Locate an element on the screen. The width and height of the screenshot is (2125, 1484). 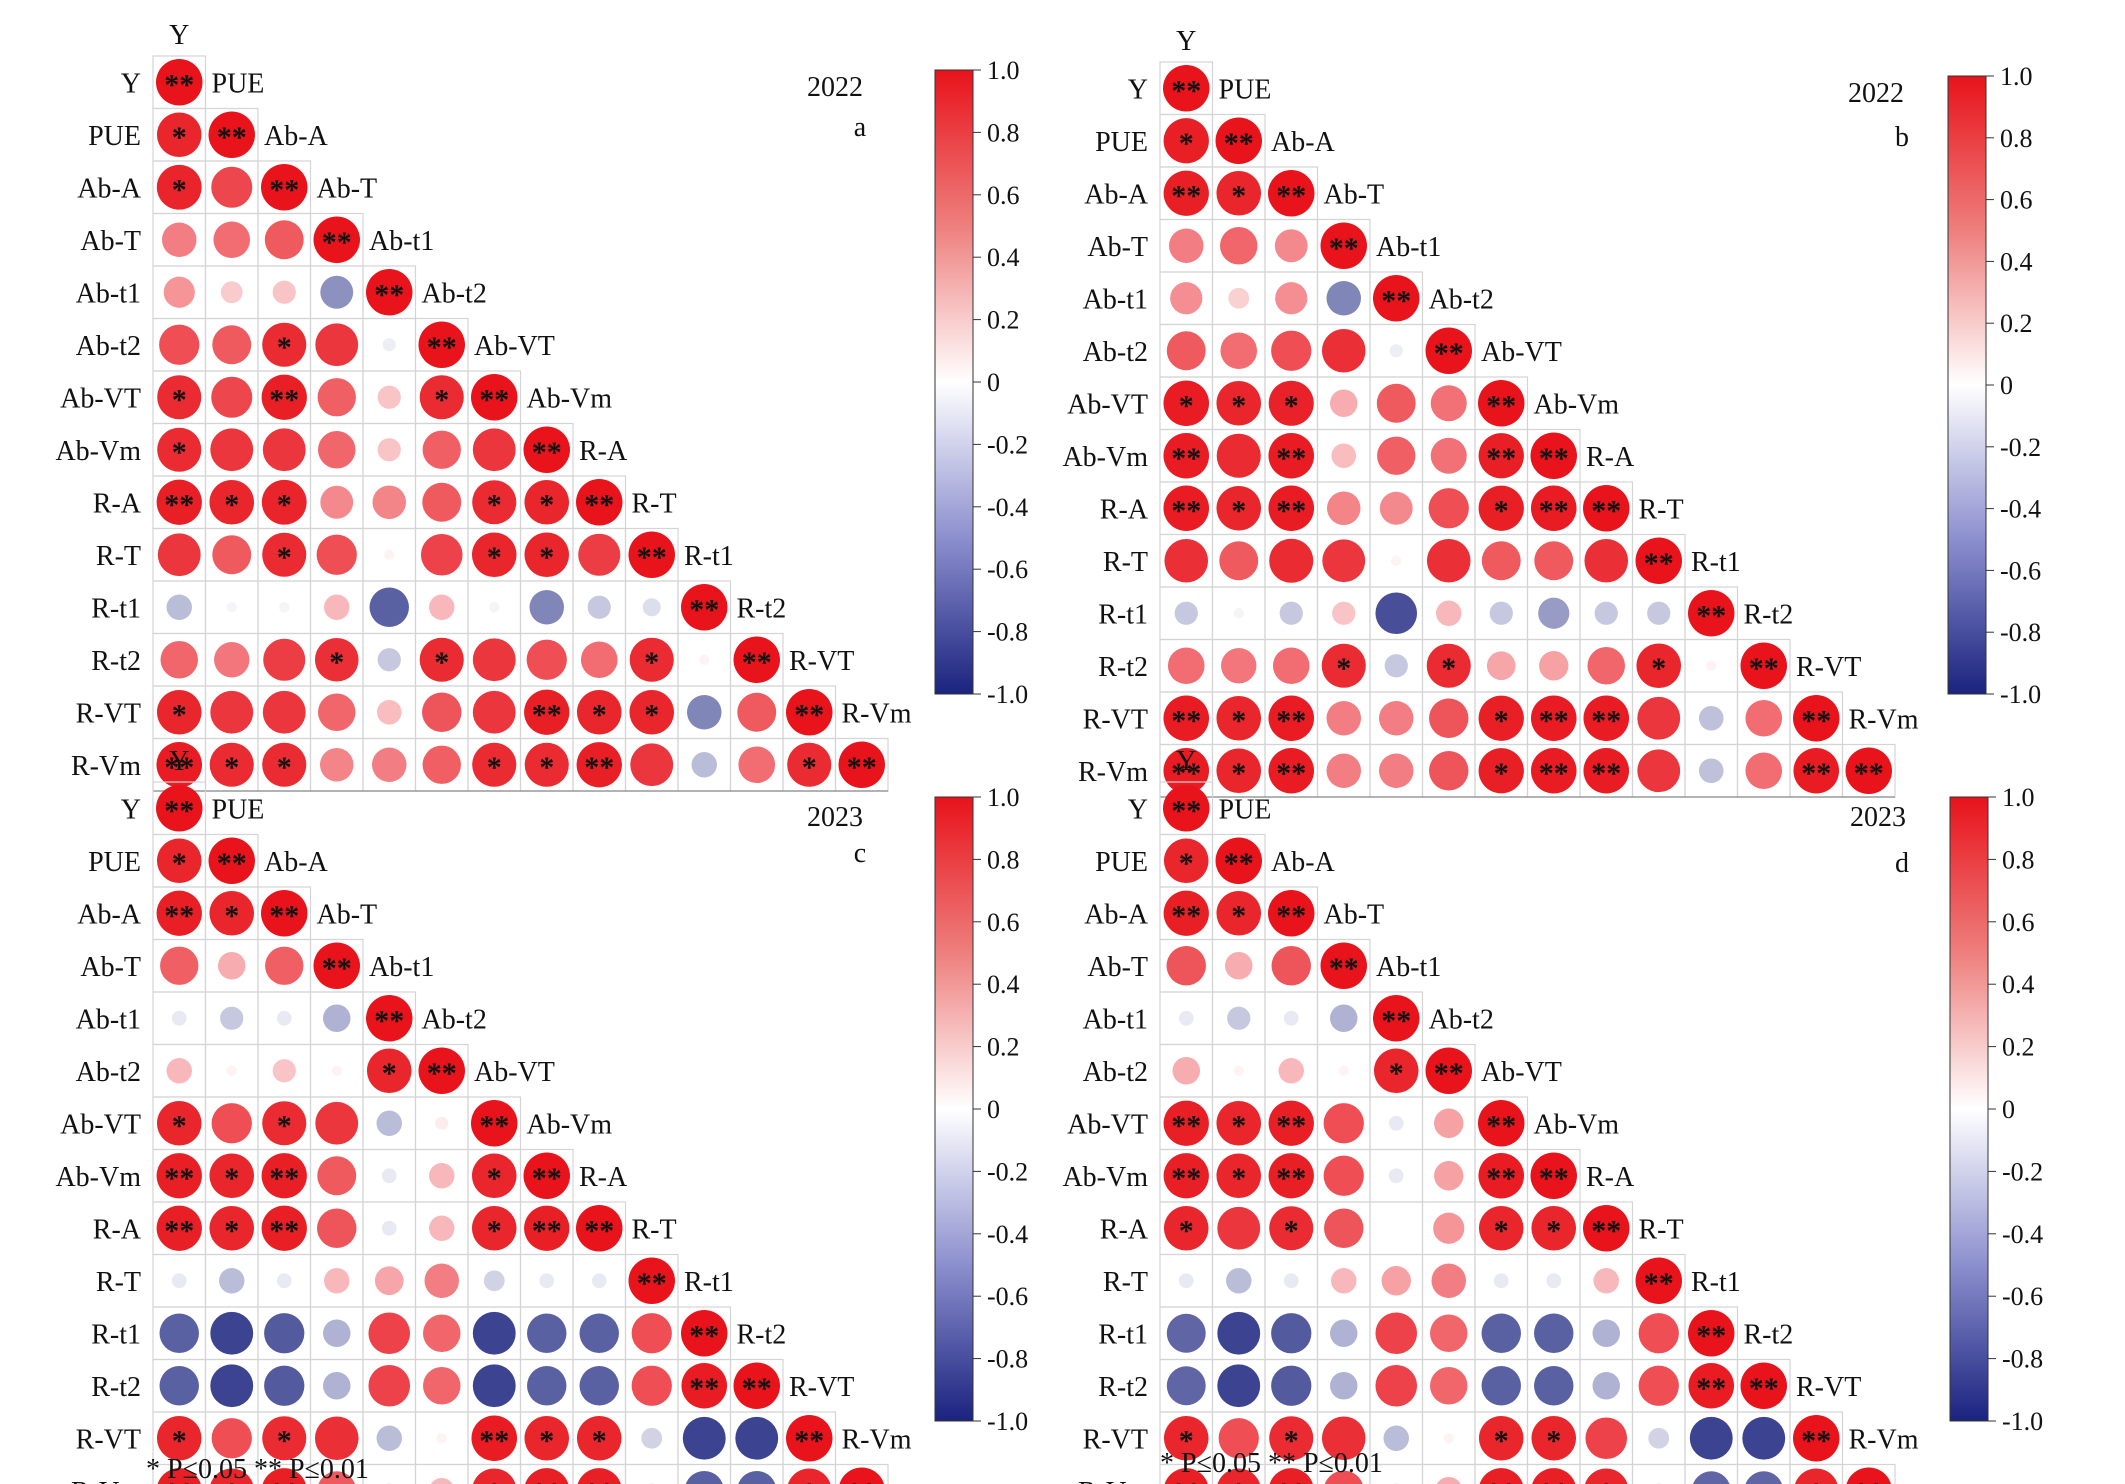
column-label: R-Vm is located at coordinates (1884, 719).